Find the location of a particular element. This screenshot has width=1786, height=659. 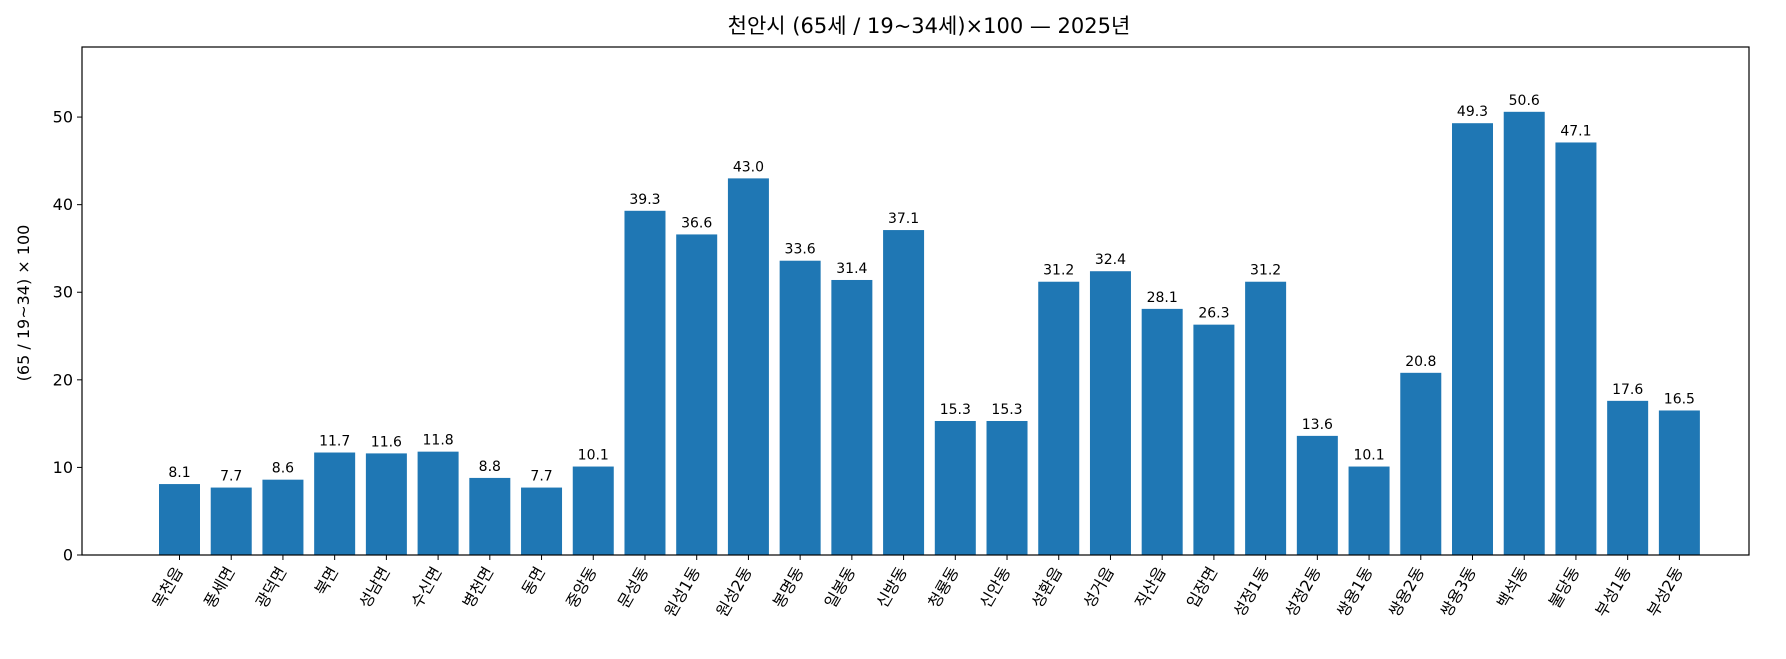

y-tick-label: 30 is located at coordinates (63, 292).